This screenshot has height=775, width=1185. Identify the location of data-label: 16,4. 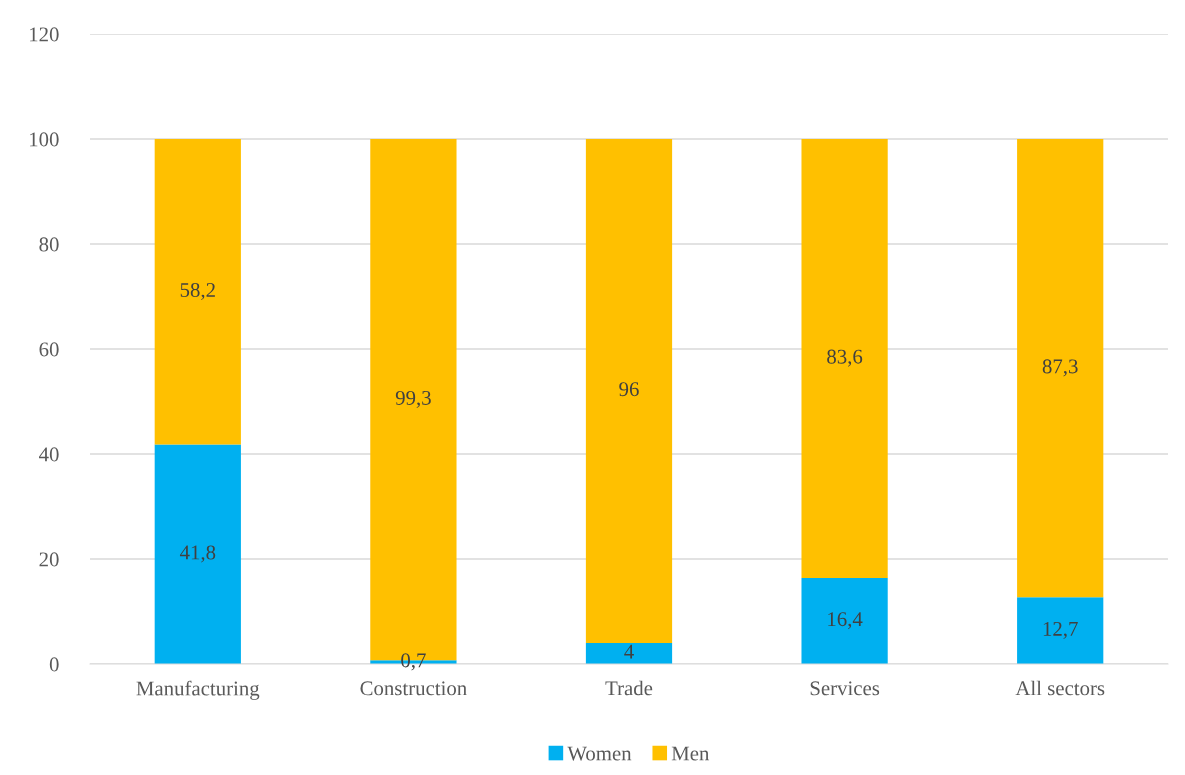
(845, 621).